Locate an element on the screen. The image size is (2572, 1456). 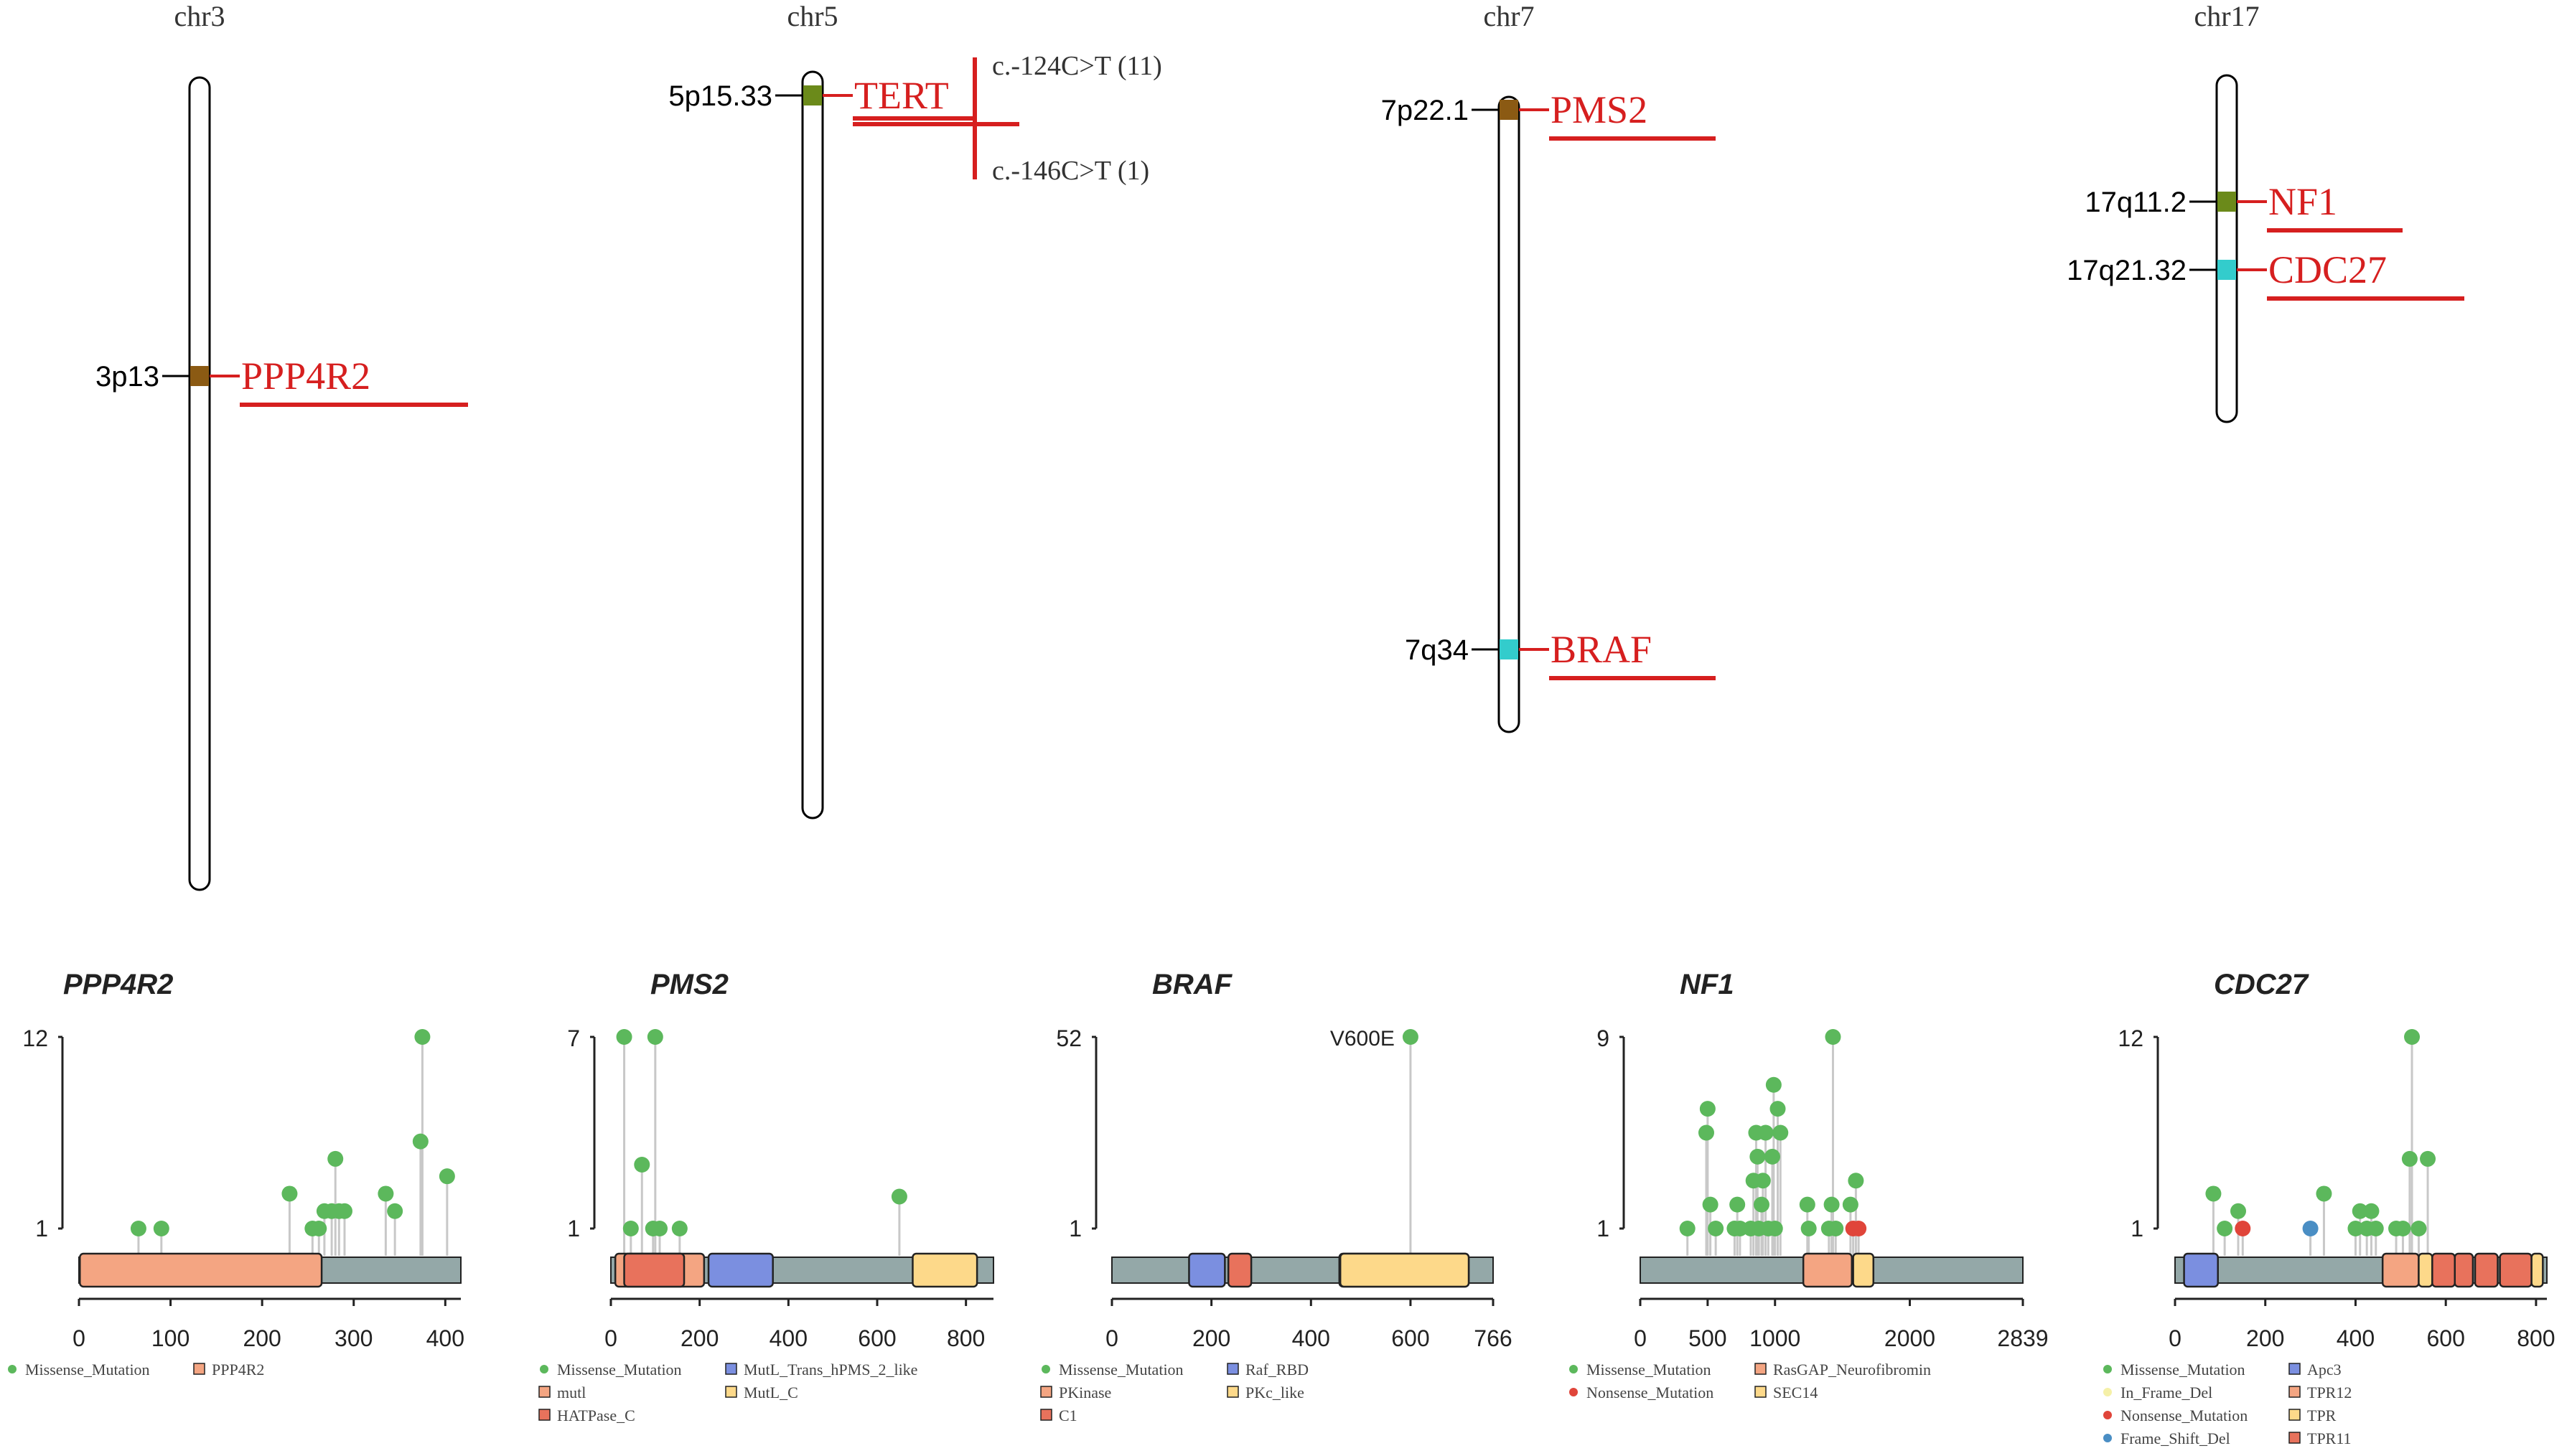
gene-label: BRAF is located at coordinates (1601, 649).